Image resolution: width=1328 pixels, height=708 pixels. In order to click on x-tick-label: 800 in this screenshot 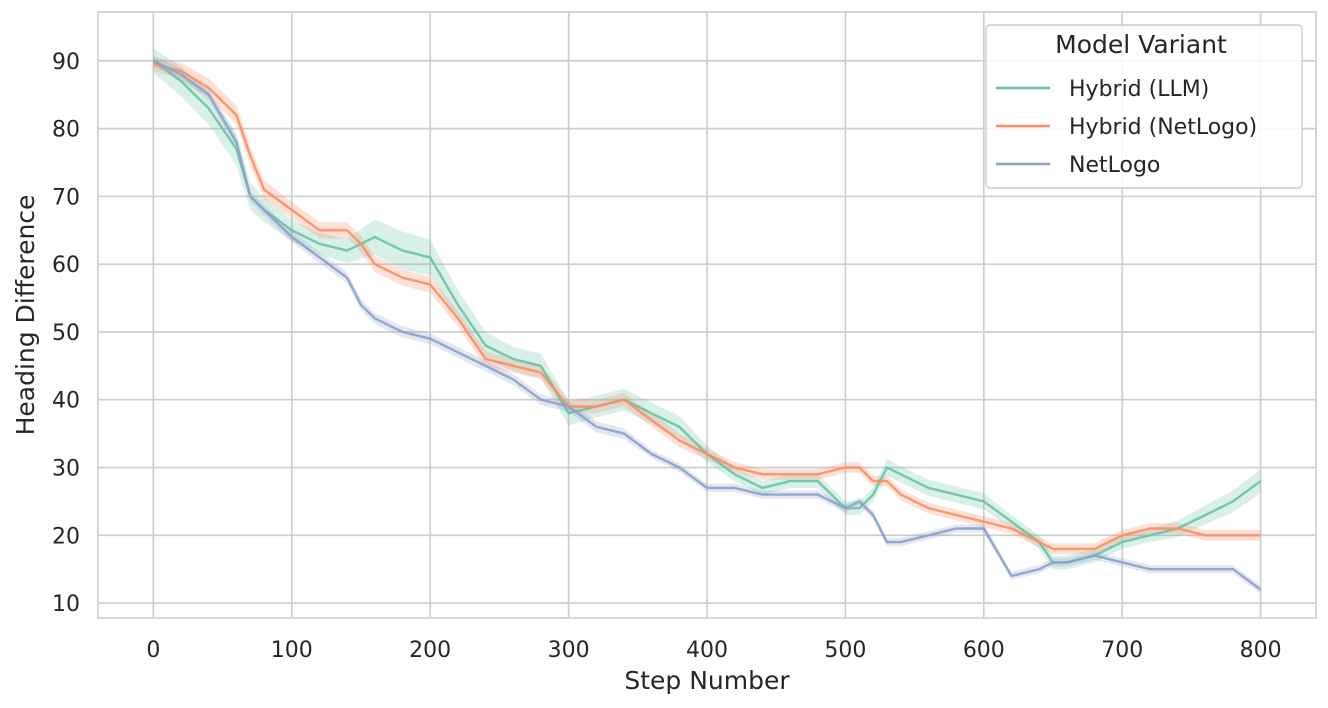, I will do `click(1261, 650)`.